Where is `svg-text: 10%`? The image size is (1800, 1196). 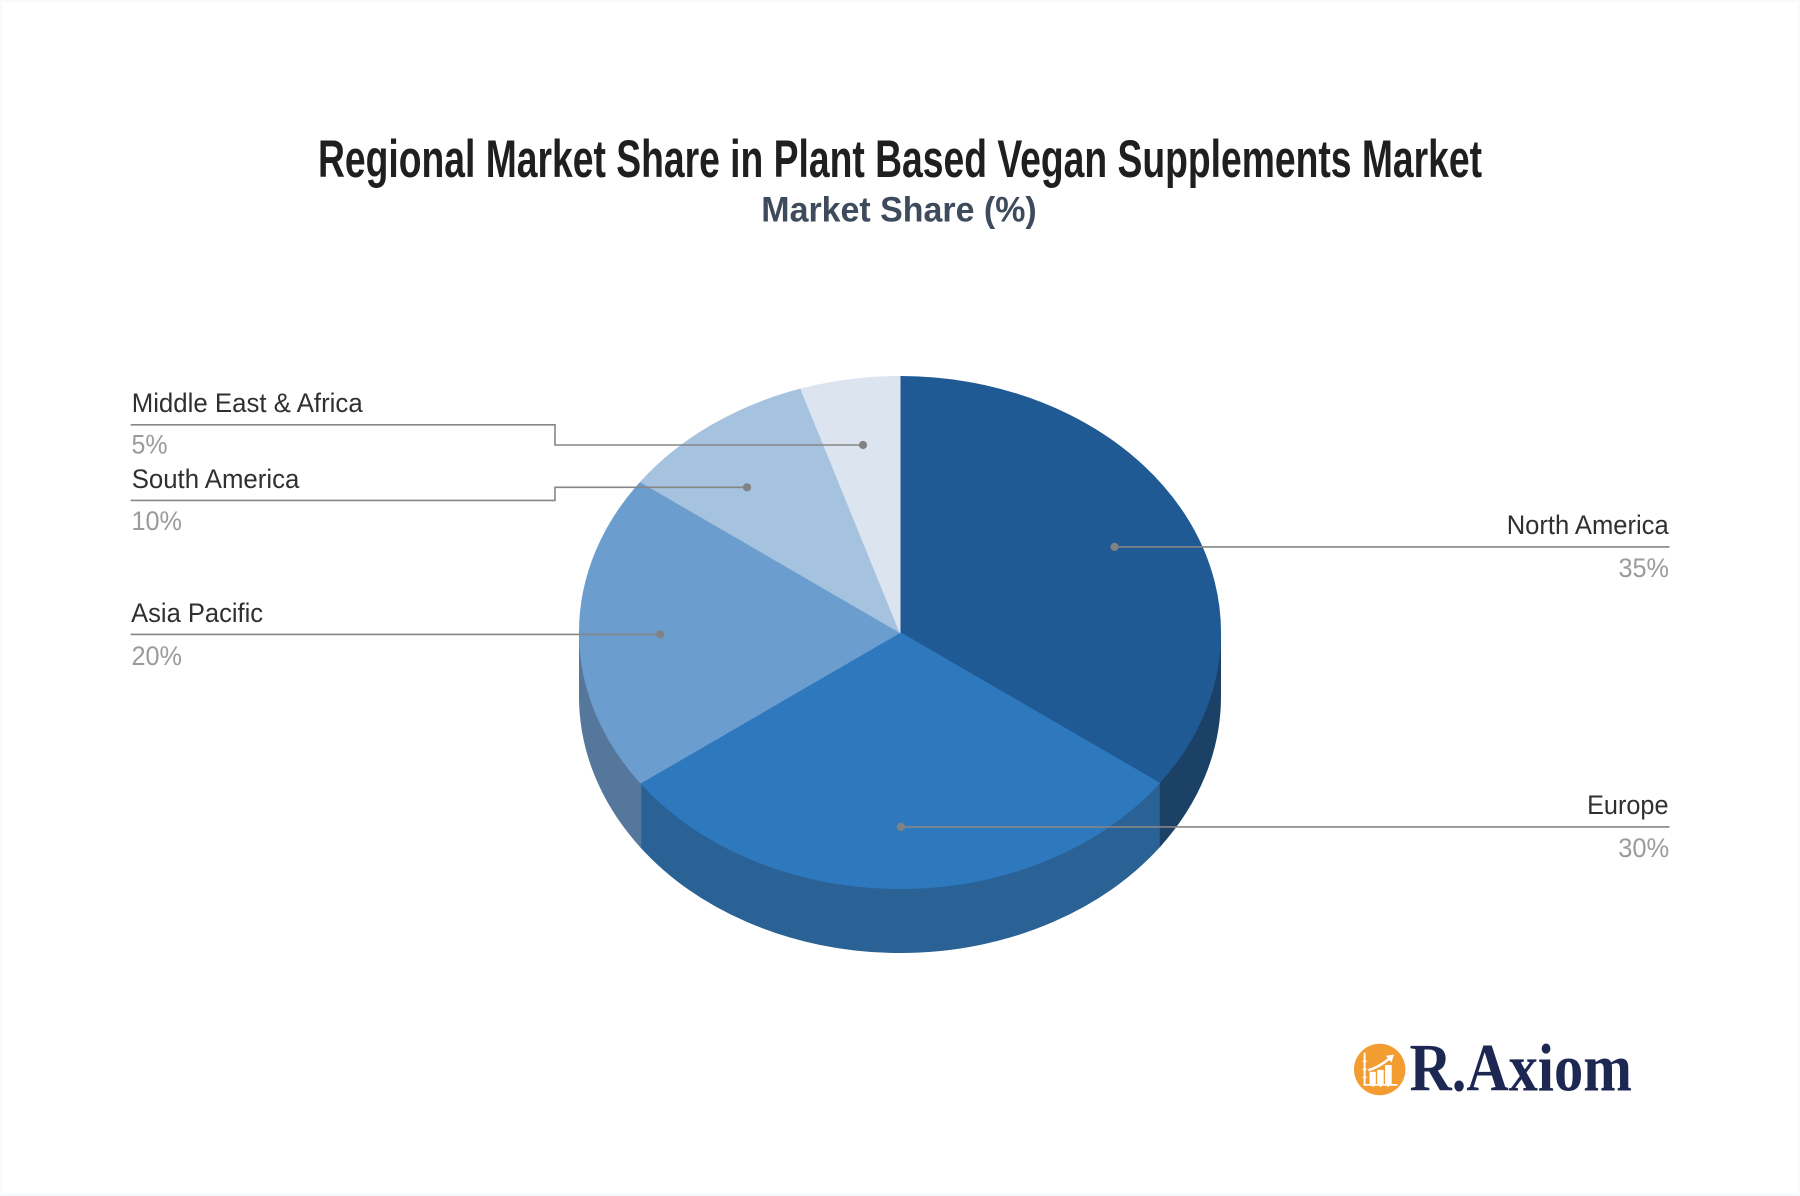 svg-text: 10% is located at coordinates (157, 521).